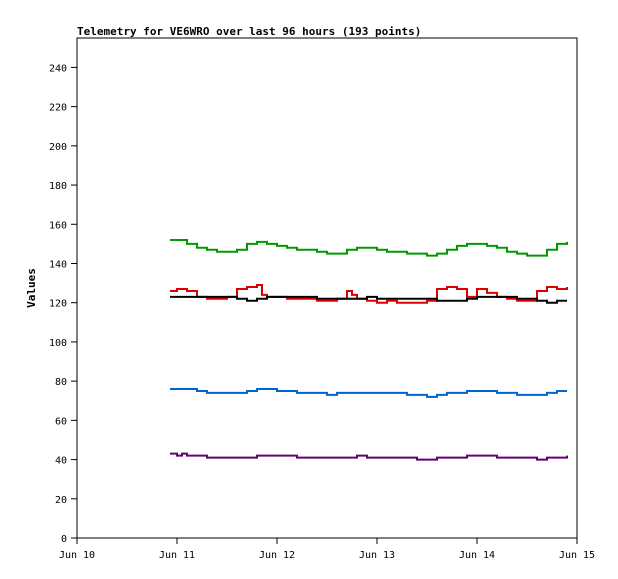  Describe the element at coordinates (177, 555) in the screenshot. I see `x-tick-label: Jun 11` at that location.